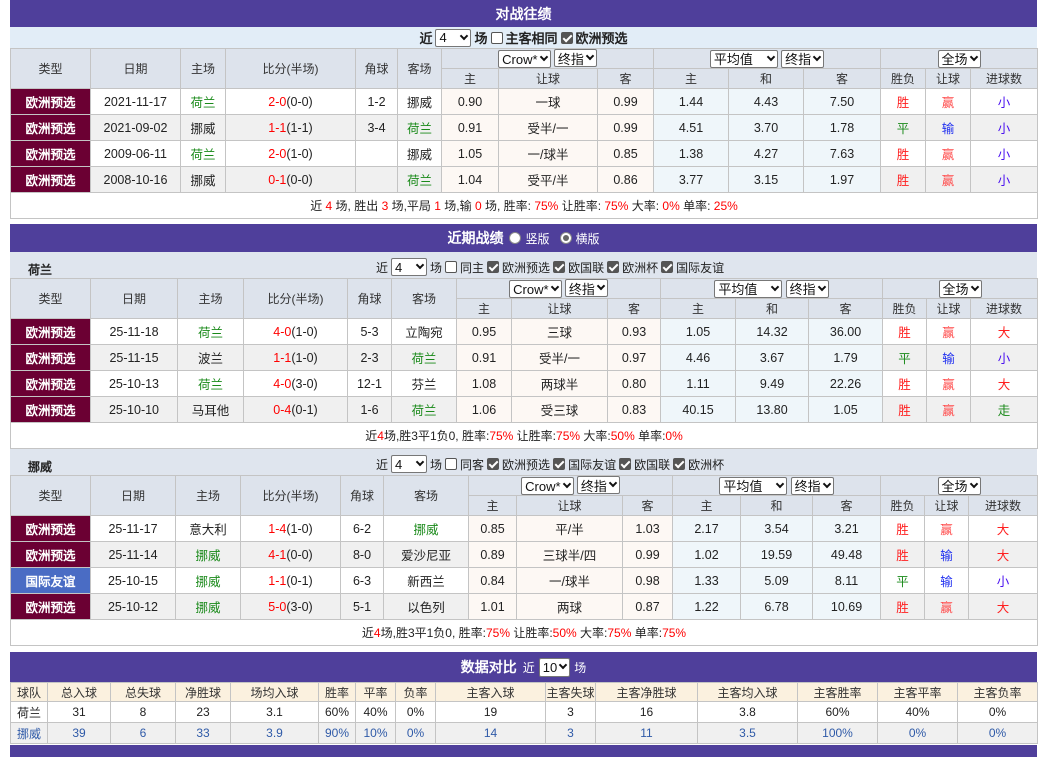  Describe the element at coordinates (529, 238) in the screenshot. I see `view-option-vertical: 竖版` at that location.